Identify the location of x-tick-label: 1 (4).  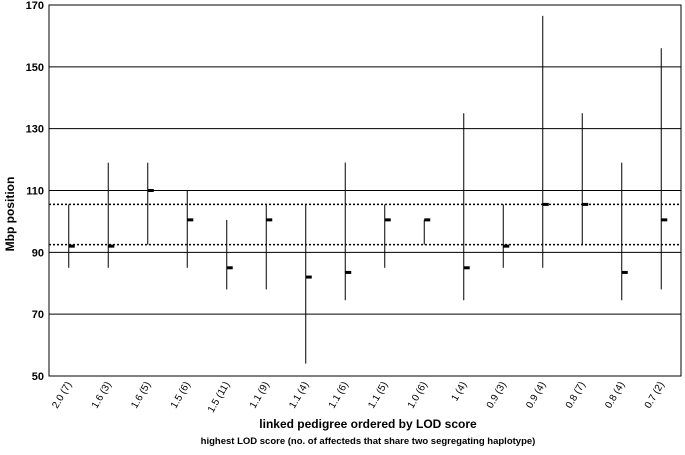
(460, 391).